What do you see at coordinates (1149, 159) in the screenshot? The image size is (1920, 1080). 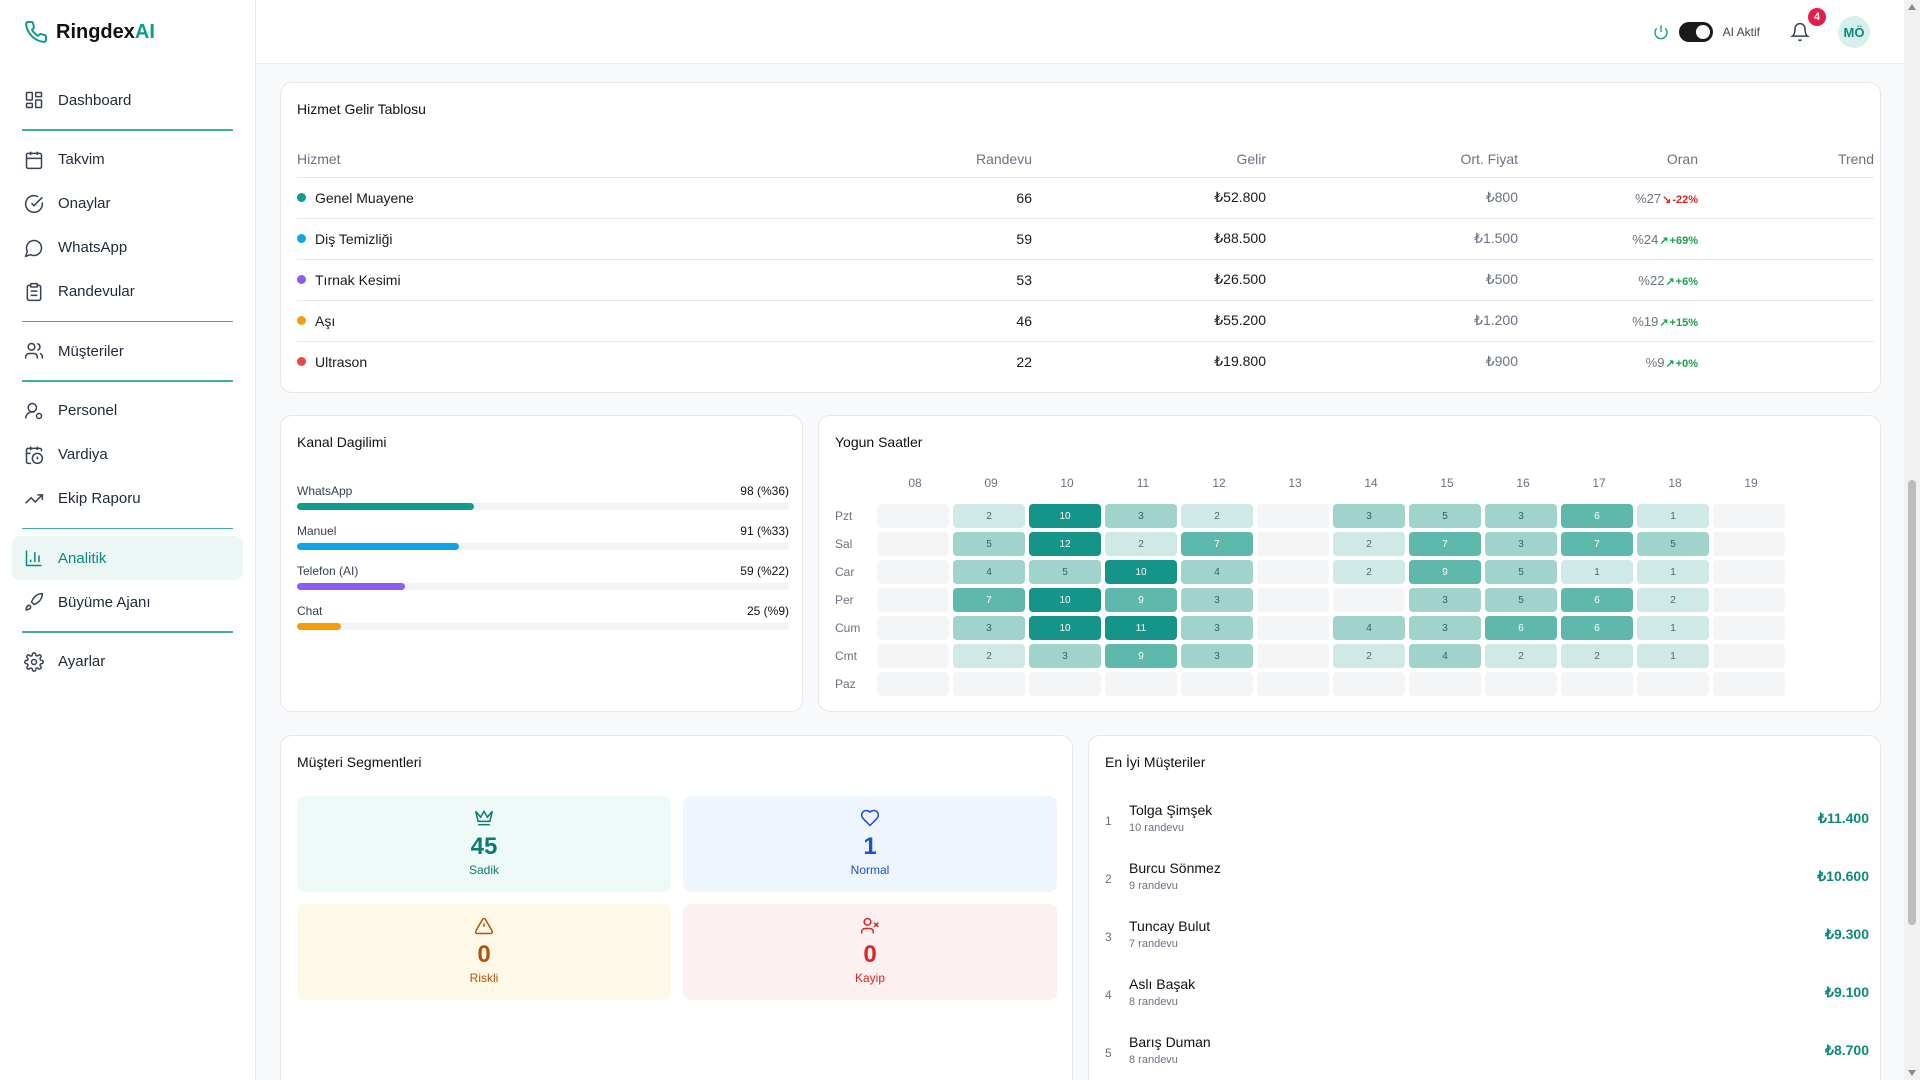 I see `column-header: Gelir` at bounding box center [1149, 159].